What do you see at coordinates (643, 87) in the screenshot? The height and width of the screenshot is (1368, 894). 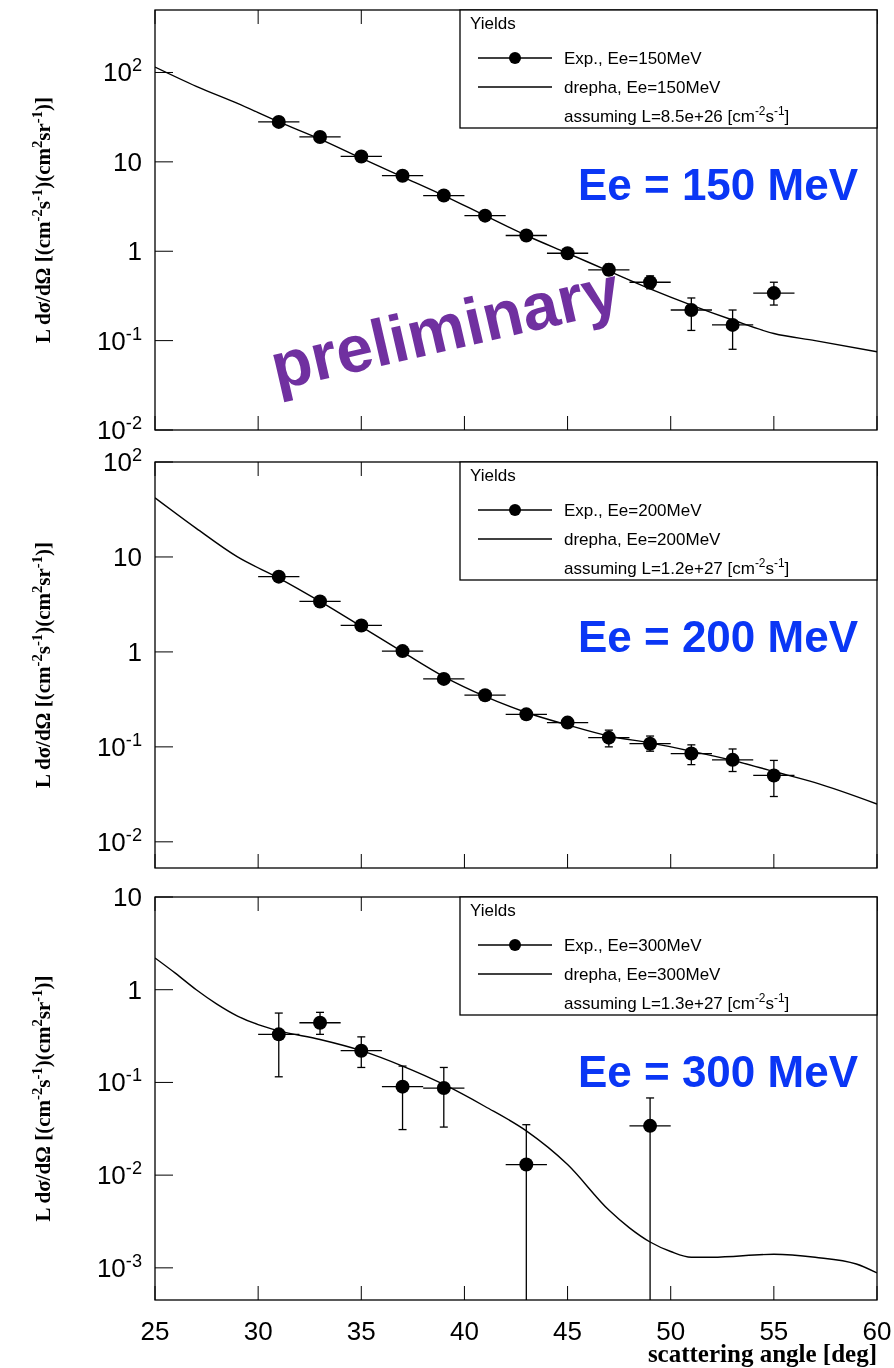 I see `legend-label: drepha, Ee=150MeV` at bounding box center [643, 87].